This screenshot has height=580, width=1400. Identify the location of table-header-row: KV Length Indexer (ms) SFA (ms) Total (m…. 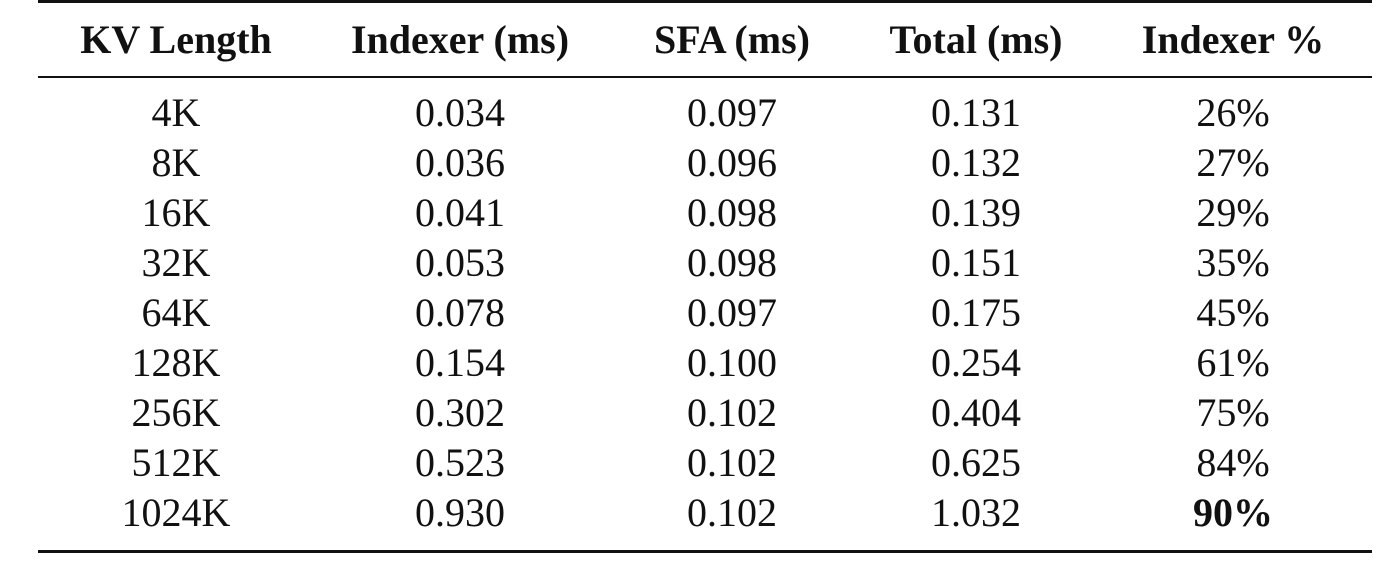
(705, 39).